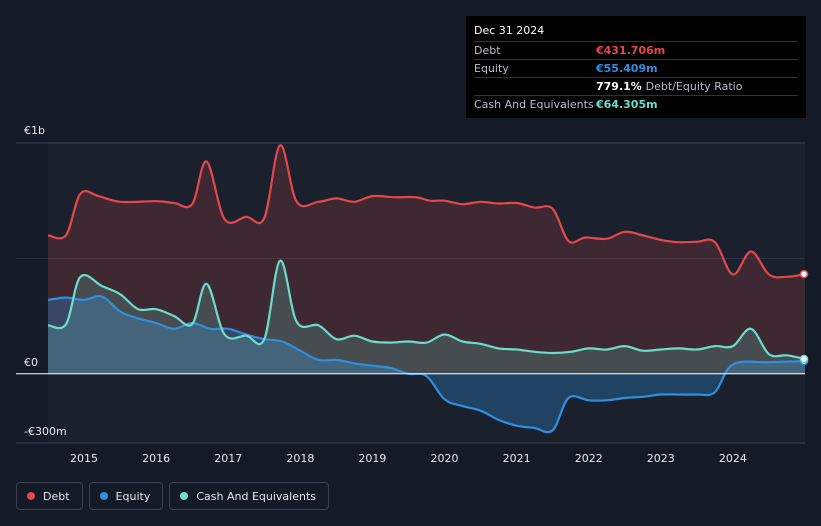 This screenshot has width=821, height=526. I want to click on x-tick-label: 2022, so click(589, 458).